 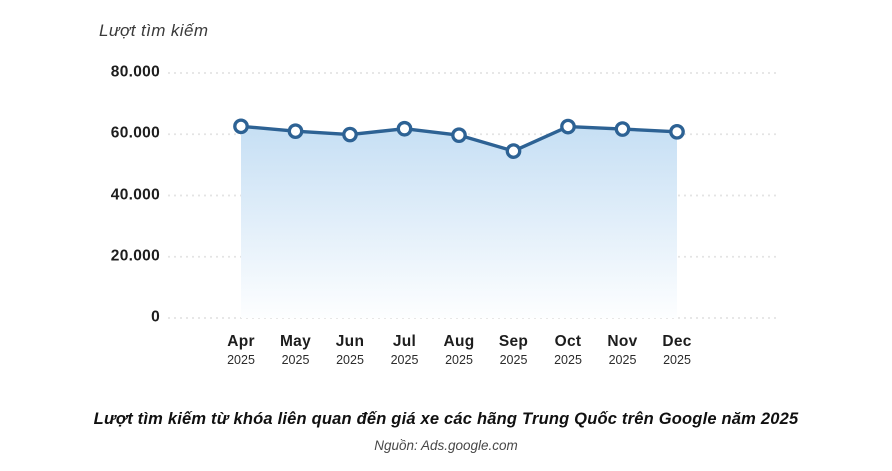 I want to click on y-axis-tick-label: 20.000, so click(x=135, y=256).